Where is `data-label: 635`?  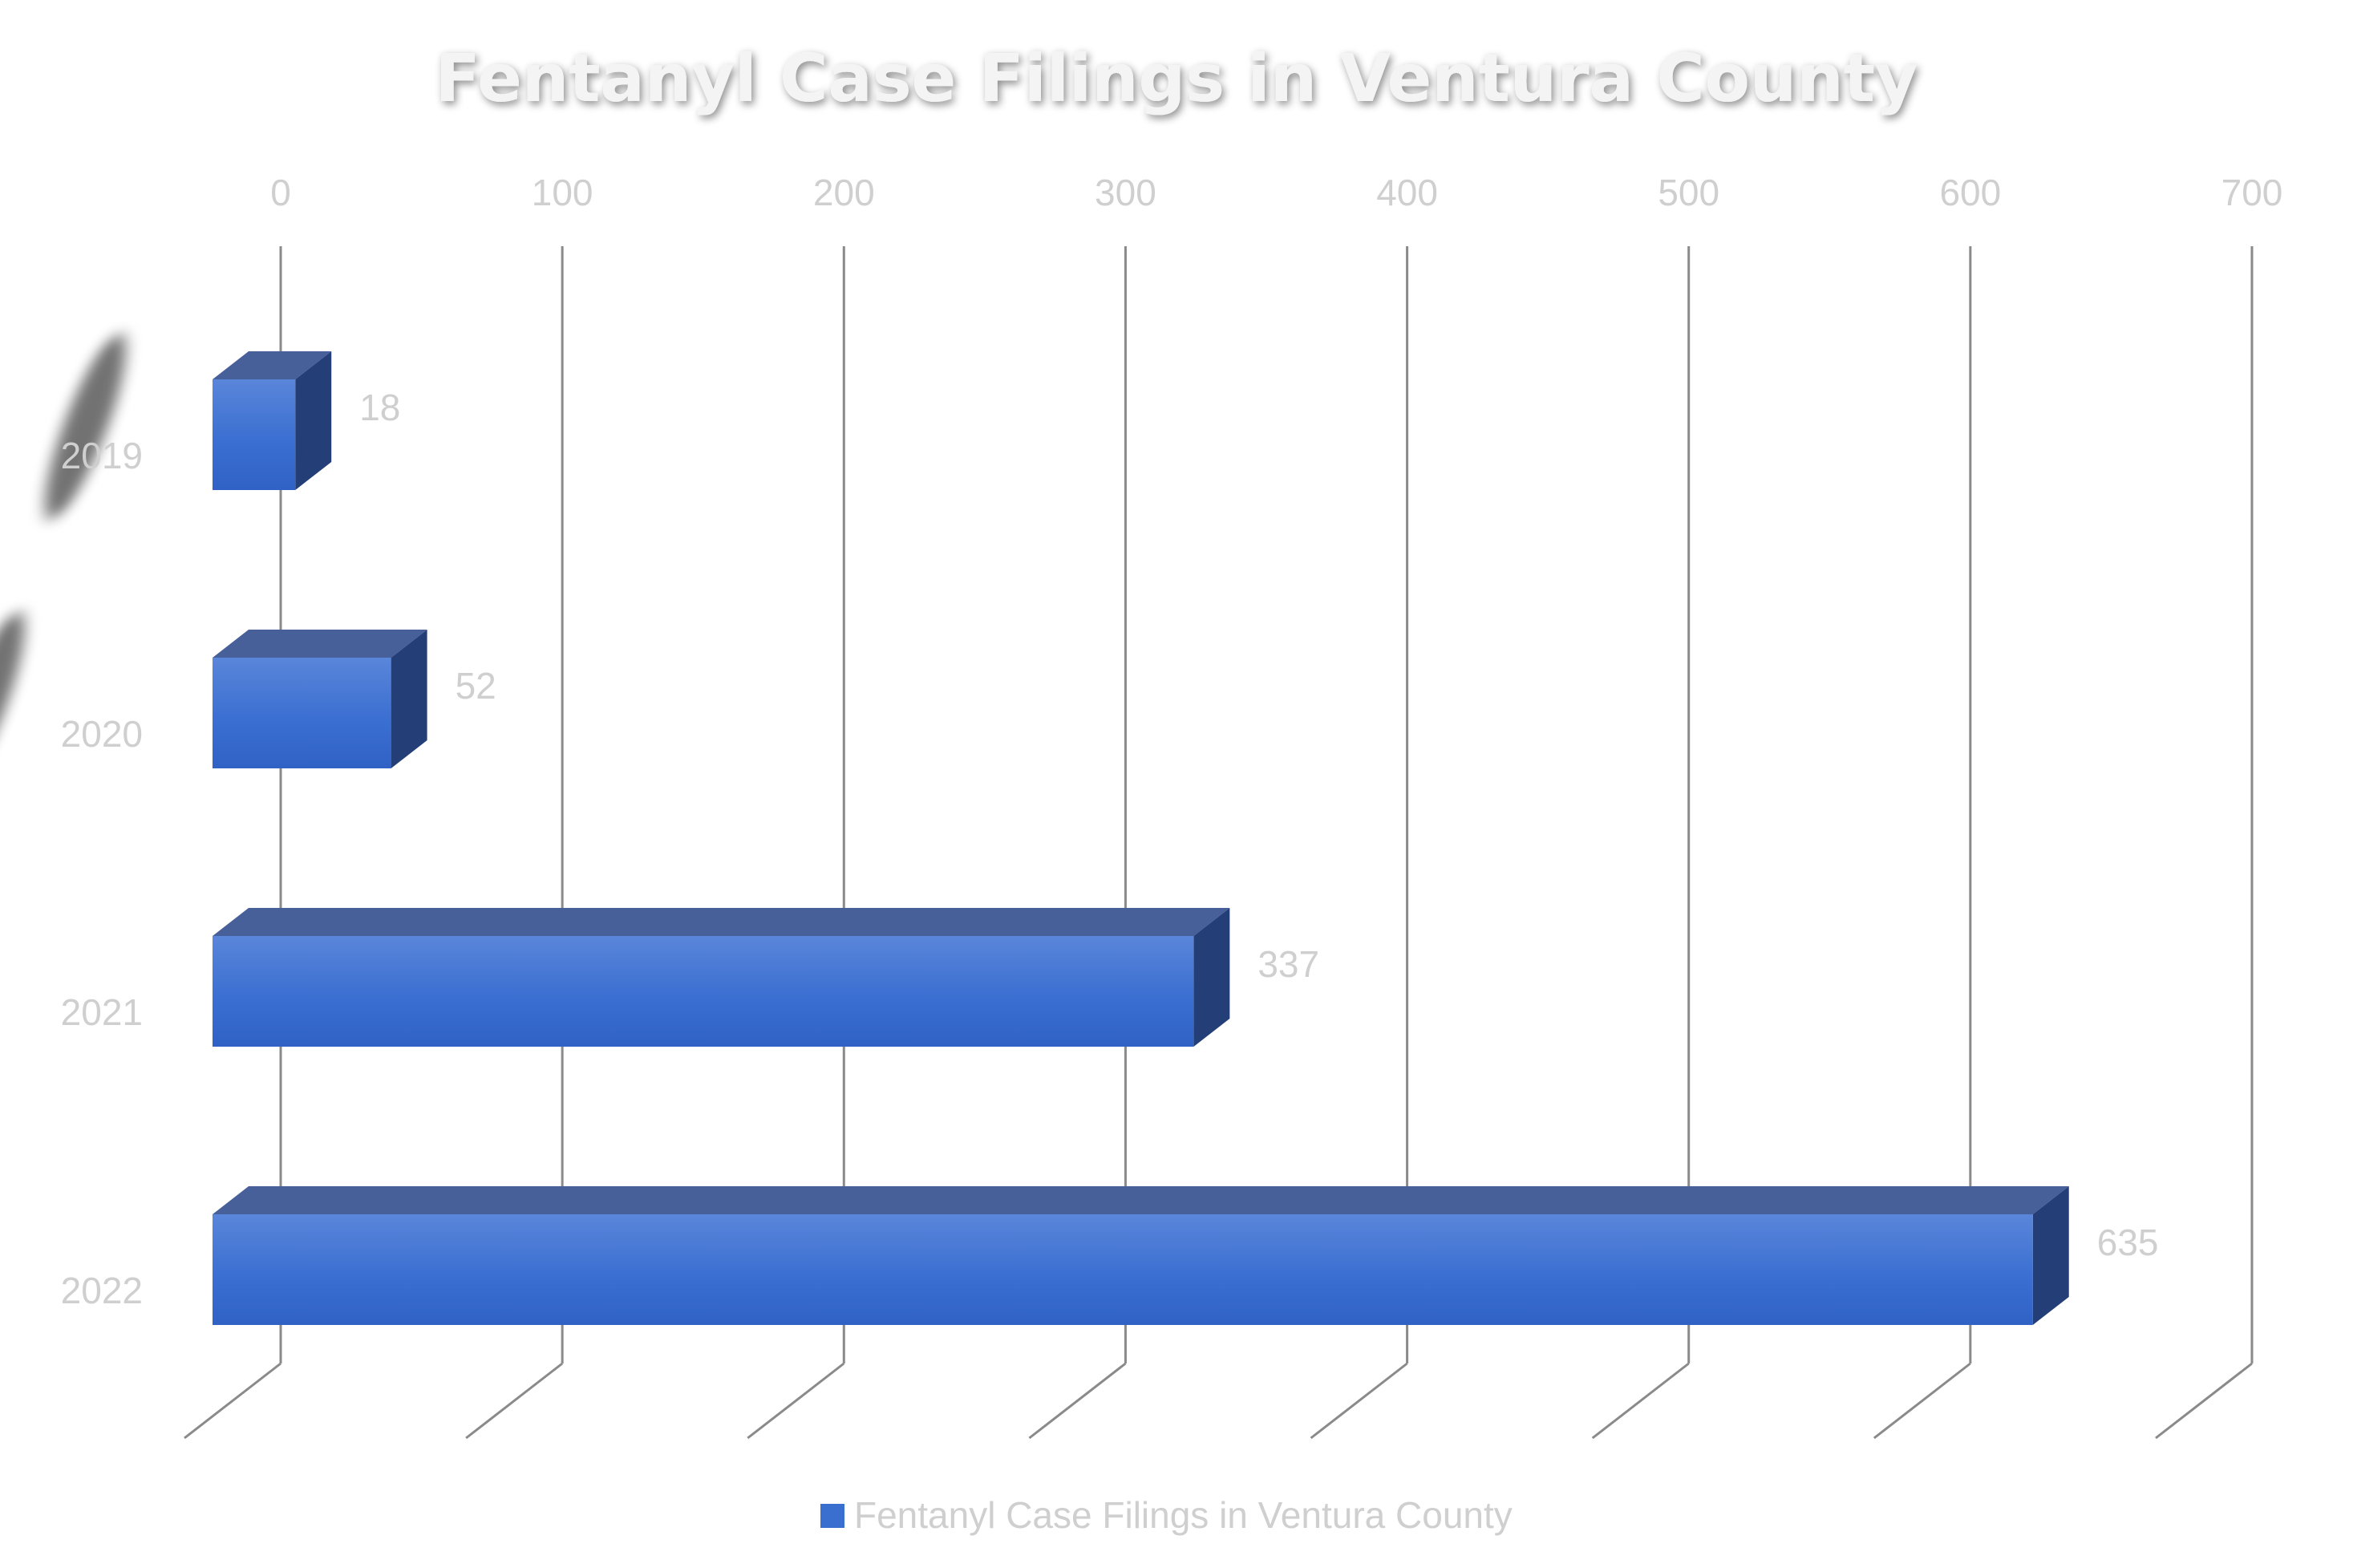
data-label: 635 is located at coordinates (2128, 1243).